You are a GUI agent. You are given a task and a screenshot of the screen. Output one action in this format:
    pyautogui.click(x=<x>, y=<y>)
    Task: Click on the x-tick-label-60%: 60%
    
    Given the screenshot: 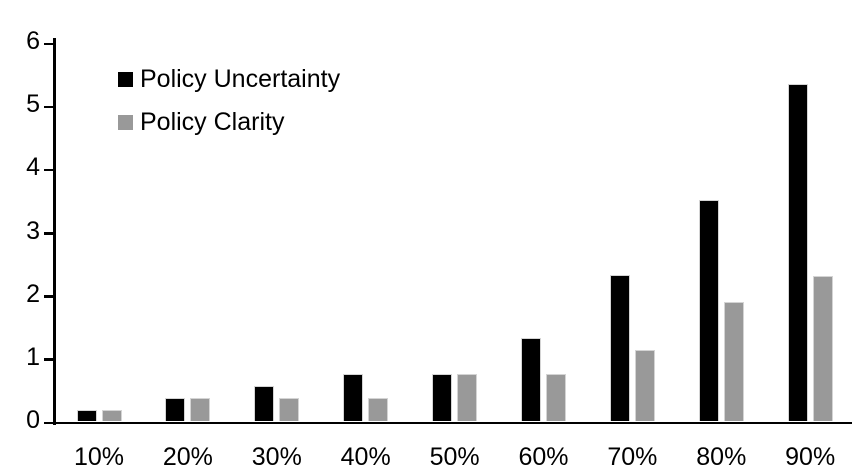 What is the action you would take?
    pyautogui.click(x=543, y=457)
    